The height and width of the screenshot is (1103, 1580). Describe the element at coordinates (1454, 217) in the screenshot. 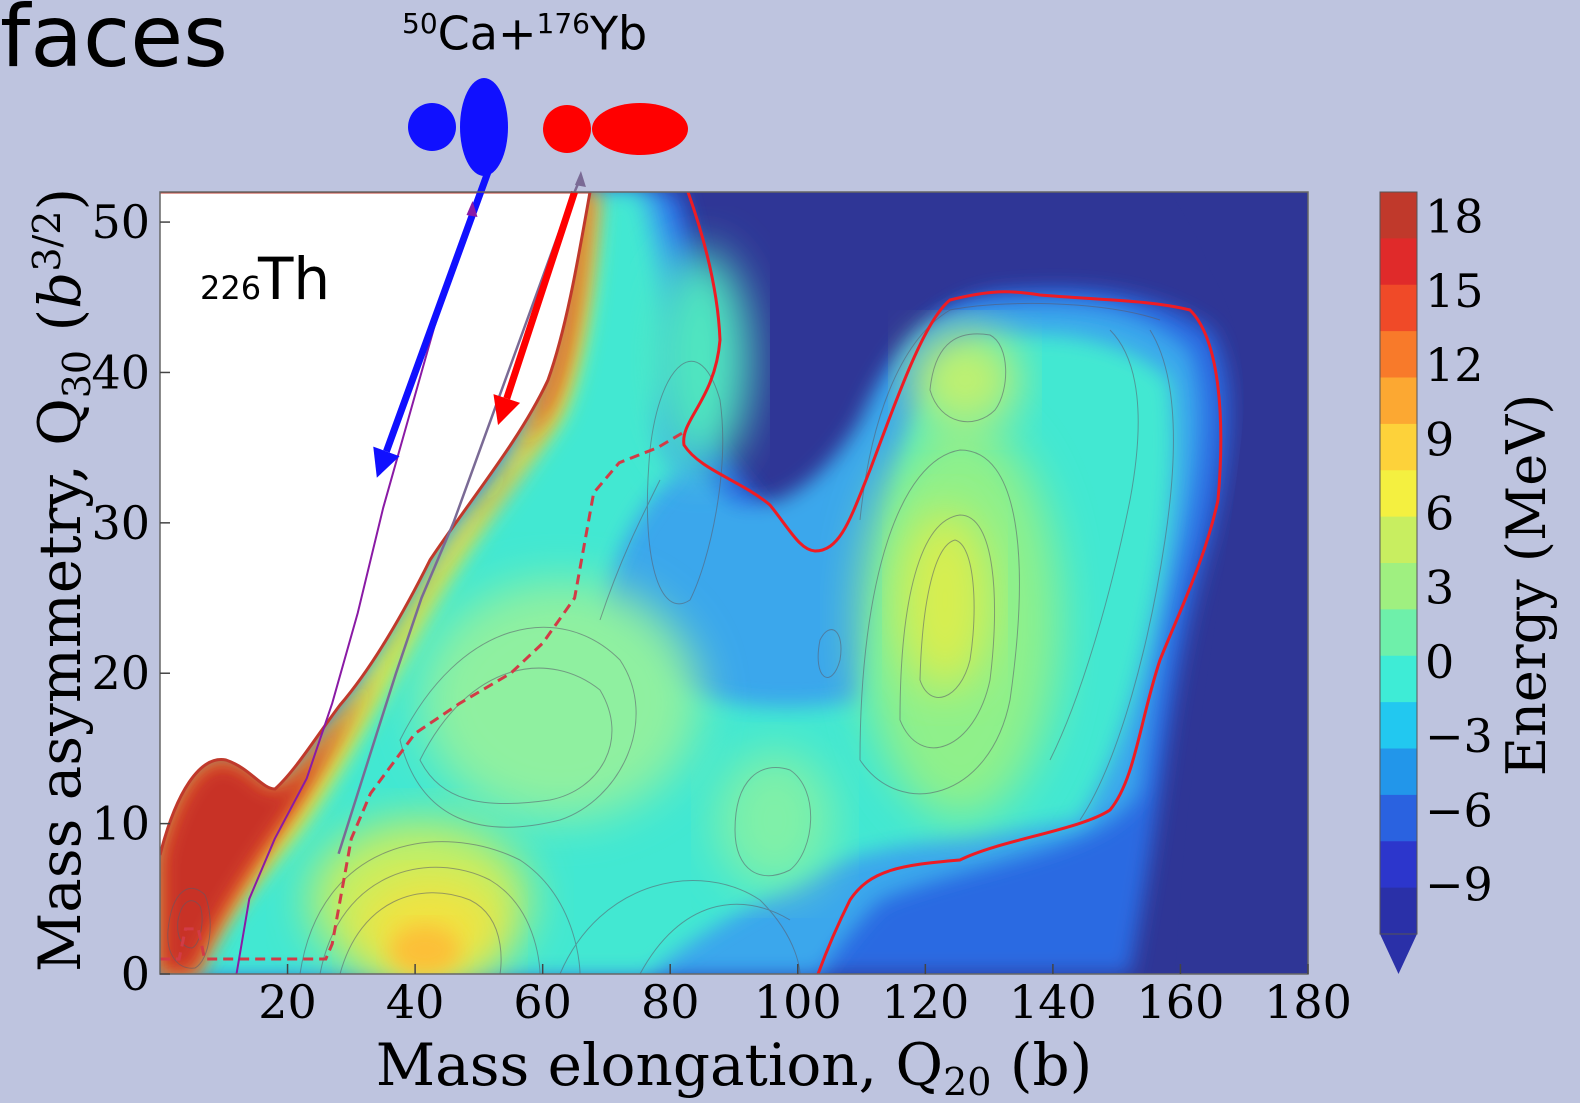

I see `colorbar-tick-label: 18` at that location.